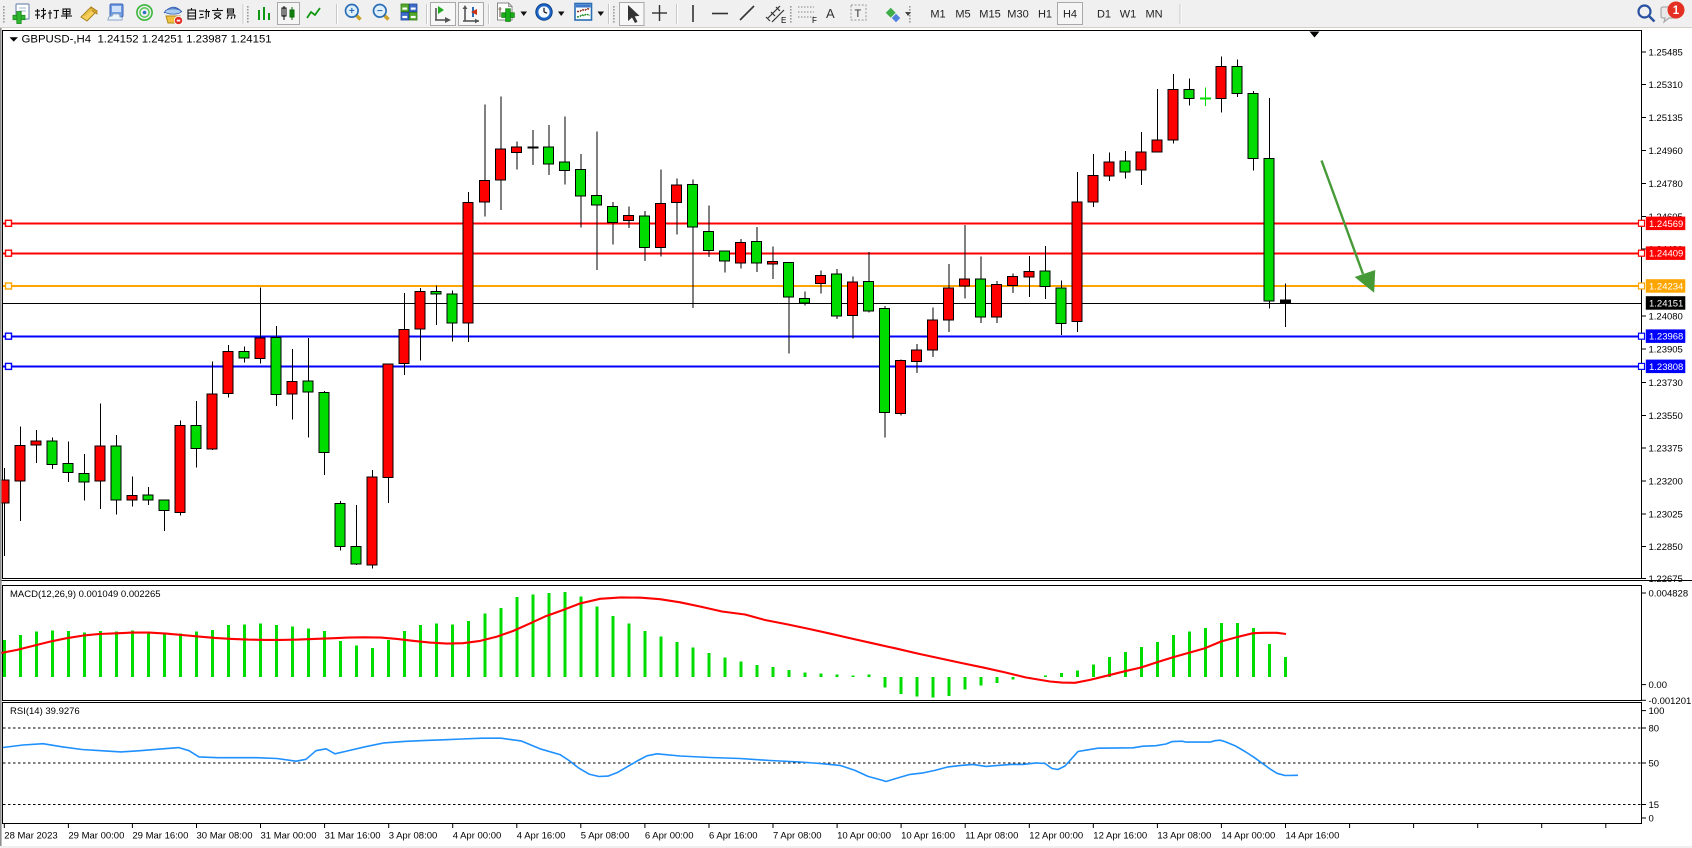 The image size is (1692, 848). Describe the element at coordinates (989, 15) in the screenshot. I see `svg-text: M15` at that location.